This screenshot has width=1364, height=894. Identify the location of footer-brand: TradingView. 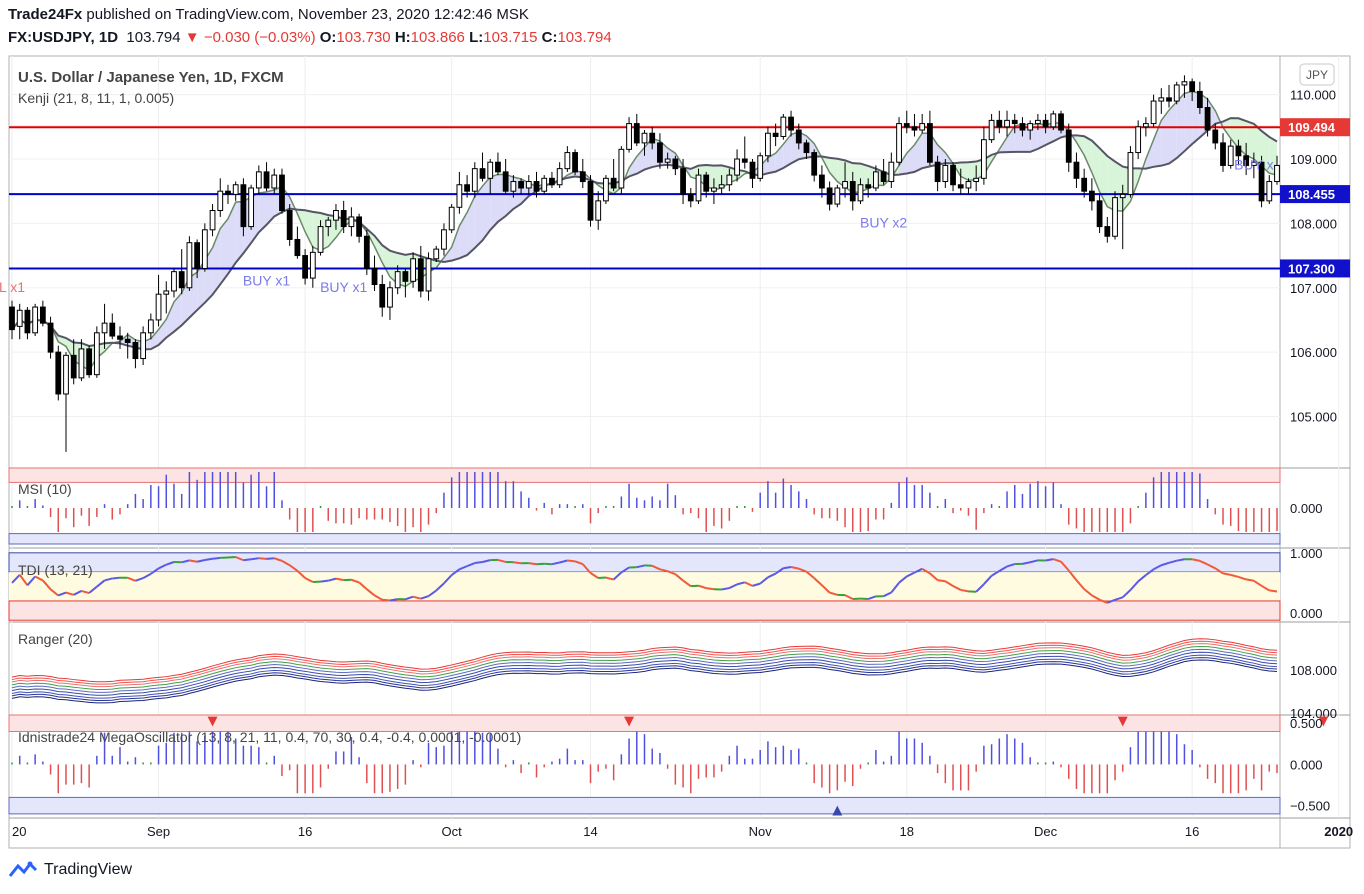
(88, 869).